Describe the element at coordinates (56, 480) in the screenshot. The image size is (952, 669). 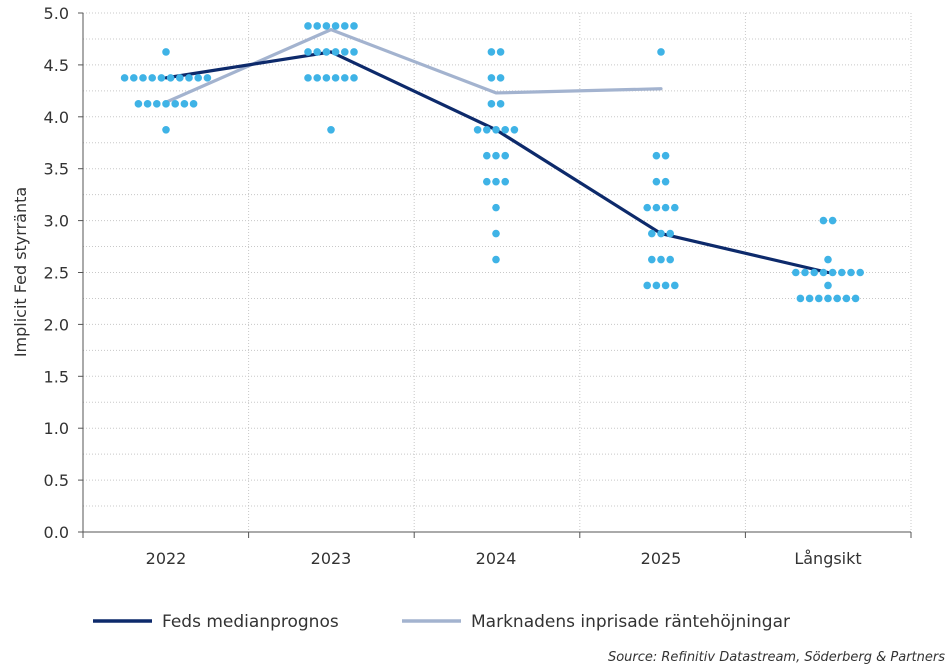
I see `y-tick-label: 0.5` at that location.